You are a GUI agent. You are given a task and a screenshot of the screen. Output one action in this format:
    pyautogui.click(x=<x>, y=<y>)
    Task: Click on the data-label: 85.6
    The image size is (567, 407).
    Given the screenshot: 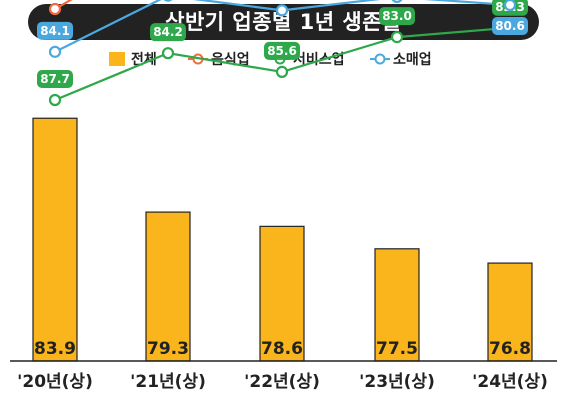 What is the action you would take?
    pyautogui.click(x=282, y=51)
    